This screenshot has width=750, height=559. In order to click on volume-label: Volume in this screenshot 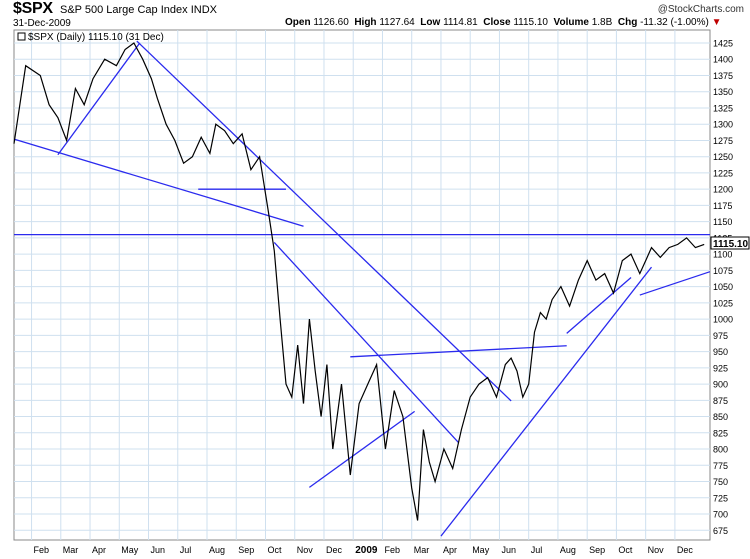, I will do `click(571, 22)`.